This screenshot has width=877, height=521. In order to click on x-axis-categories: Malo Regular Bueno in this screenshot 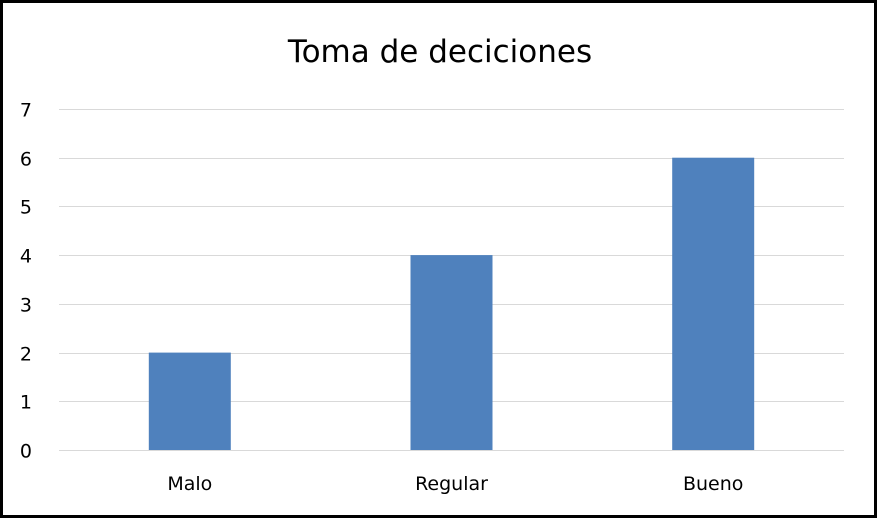, I will do `click(455, 484)`.